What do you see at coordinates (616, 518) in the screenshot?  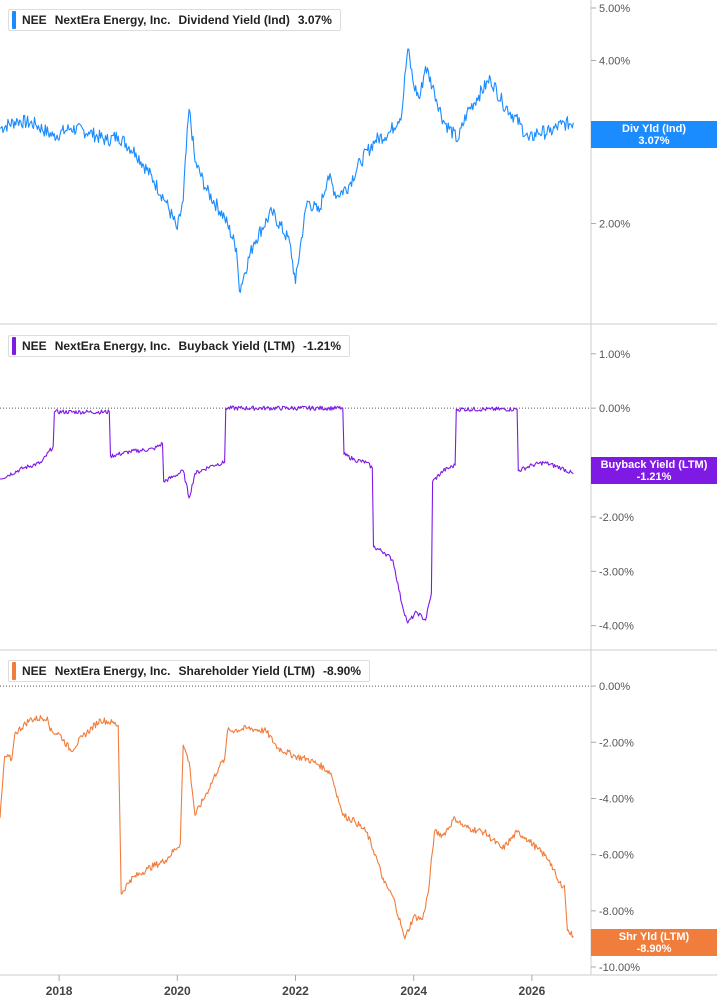 I see `buyback-yield-y-tick-label: -2.00%` at bounding box center [616, 518].